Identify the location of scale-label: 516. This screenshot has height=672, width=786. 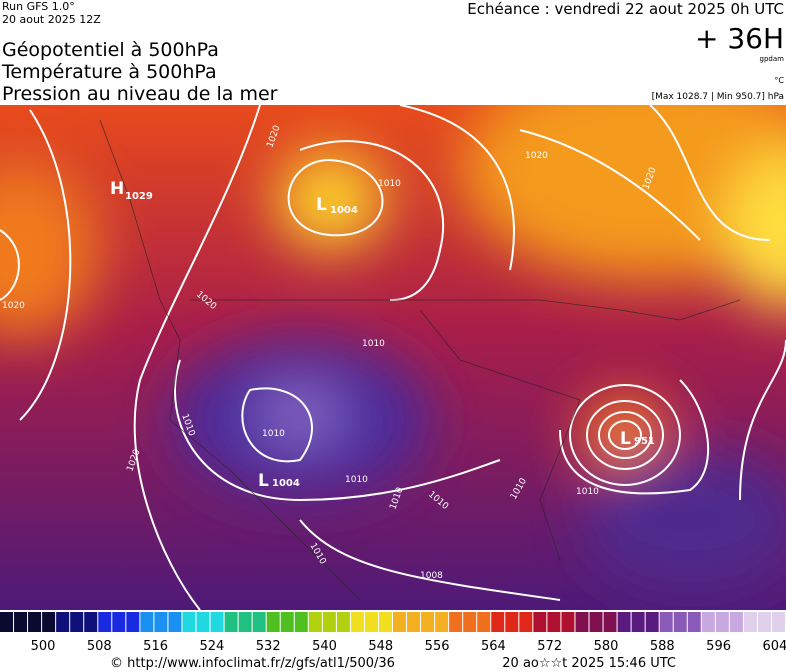
(155, 646).